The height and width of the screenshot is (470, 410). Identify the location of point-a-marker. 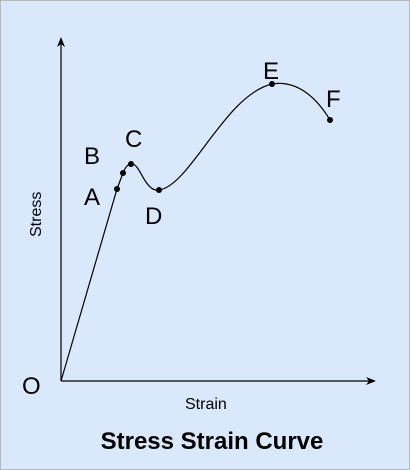
(117, 189).